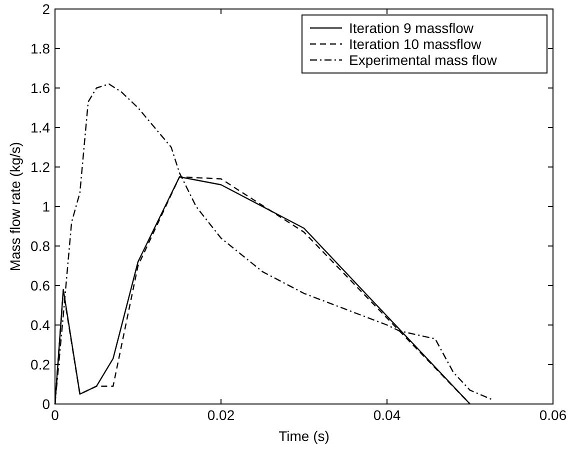 The image size is (583, 451). What do you see at coordinates (411, 28) in the screenshot?
I see `legend-label: Iteration 9 massflow` at bounding box center [411, 28].